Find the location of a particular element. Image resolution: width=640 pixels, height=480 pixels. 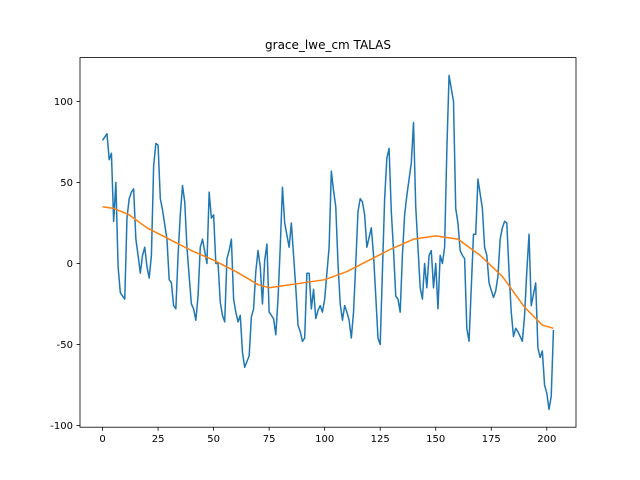

y-tick-label: 100 is located at coordinates (63, 102).